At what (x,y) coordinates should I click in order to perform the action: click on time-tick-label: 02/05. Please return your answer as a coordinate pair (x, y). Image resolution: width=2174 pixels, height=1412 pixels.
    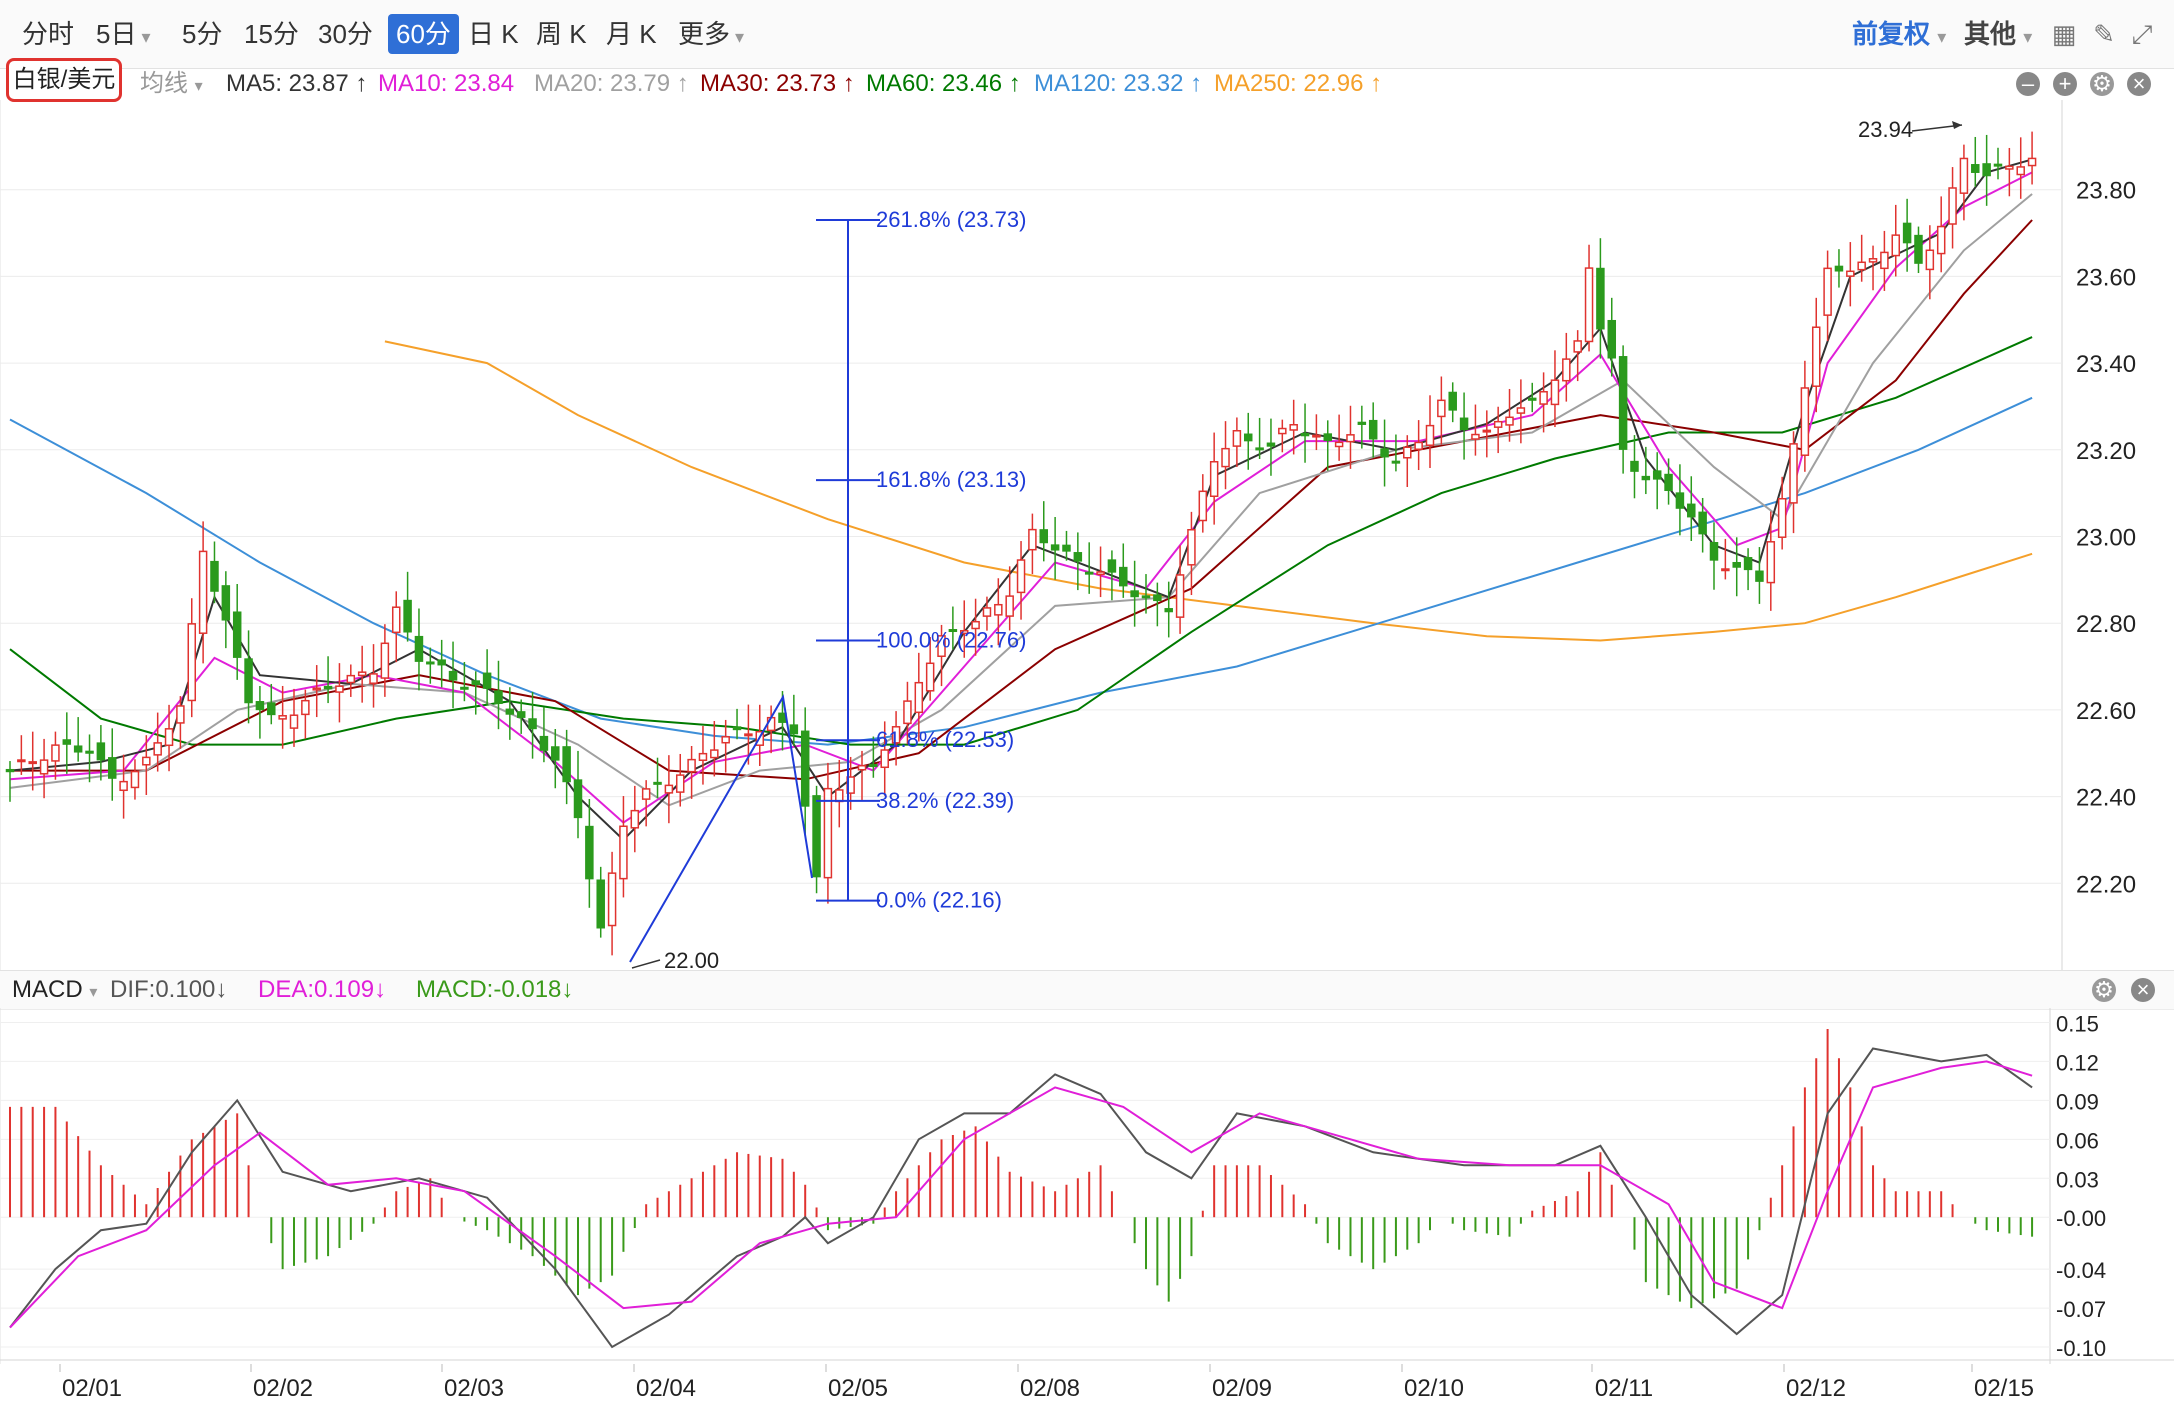
    Looking at the image, I should click on (858, 1388).